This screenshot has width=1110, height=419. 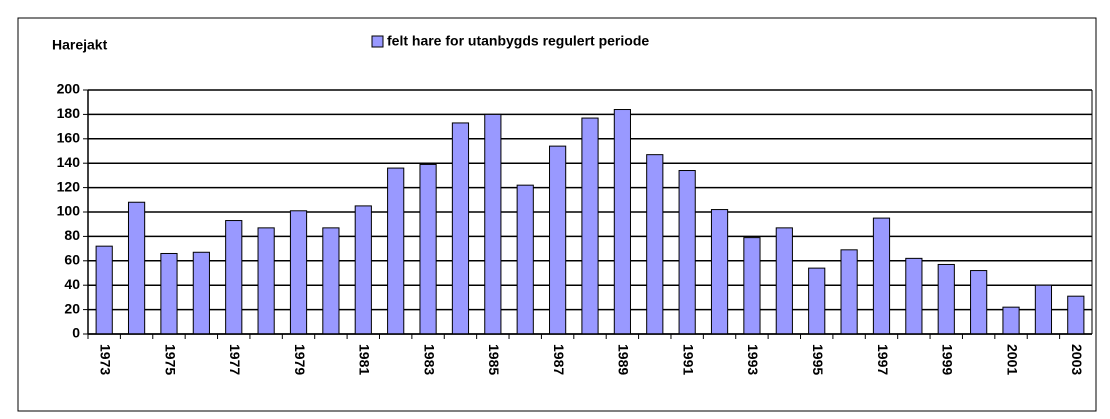 What do you see at coordinates (80, 45) in the screenshot?
I see `chart-title: Harejakt` at bounding box center [80, 45].